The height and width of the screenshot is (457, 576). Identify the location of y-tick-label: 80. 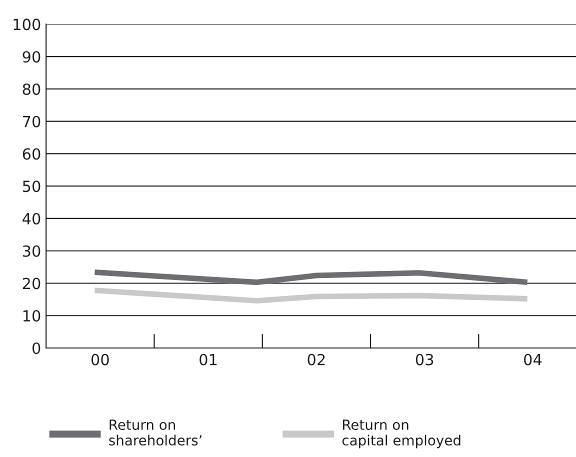
(31, 89).